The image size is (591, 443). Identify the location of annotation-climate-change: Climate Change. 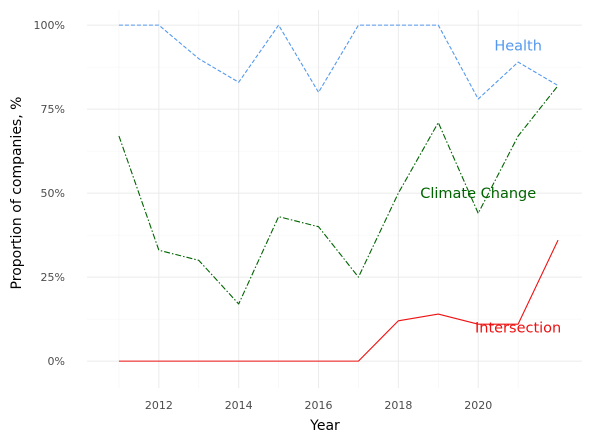
(478, 194).